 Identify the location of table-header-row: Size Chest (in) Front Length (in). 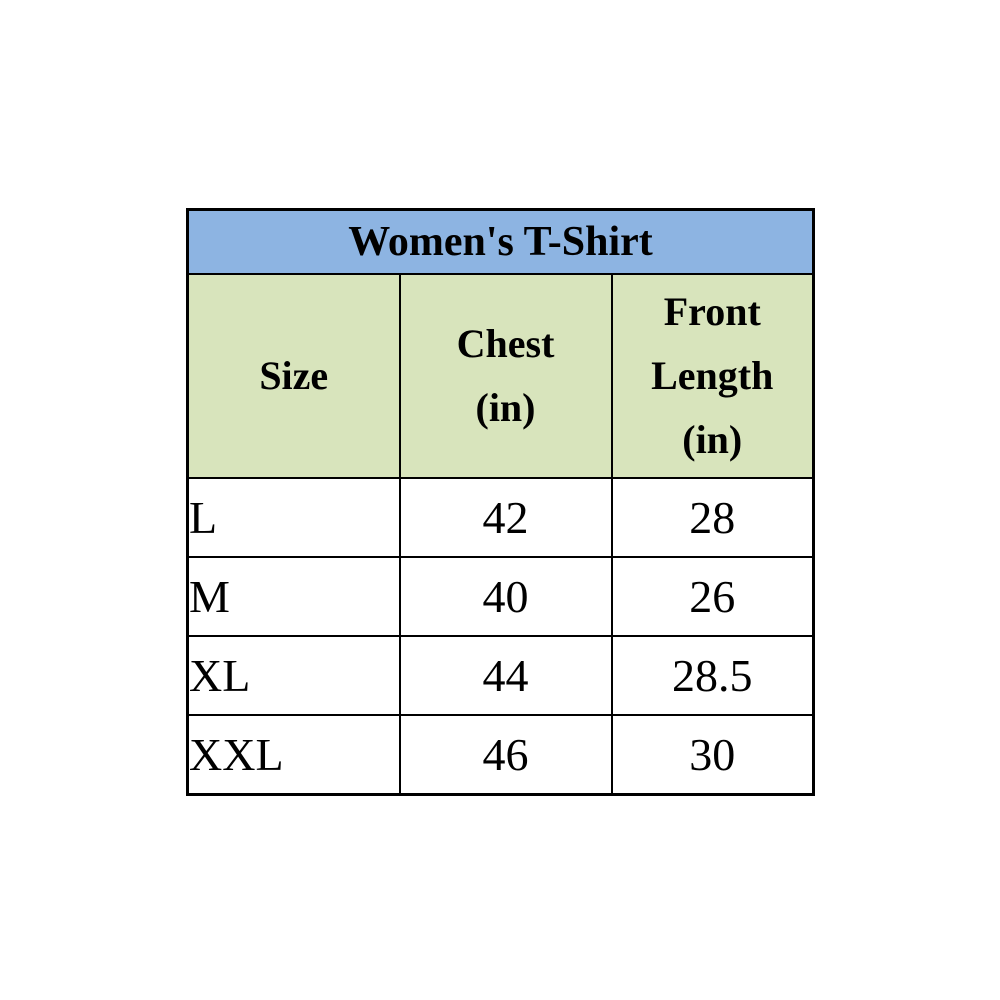
(500, 376).